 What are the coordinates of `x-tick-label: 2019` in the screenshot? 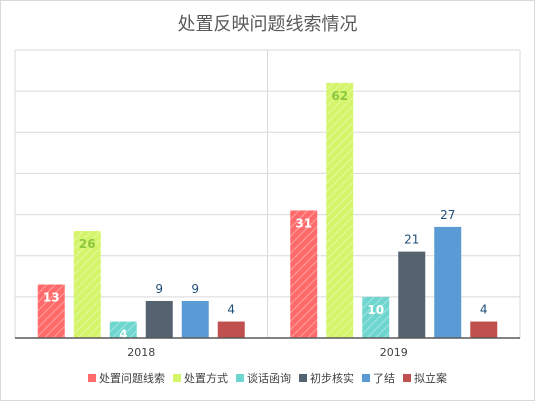 It's located at (394, 352).